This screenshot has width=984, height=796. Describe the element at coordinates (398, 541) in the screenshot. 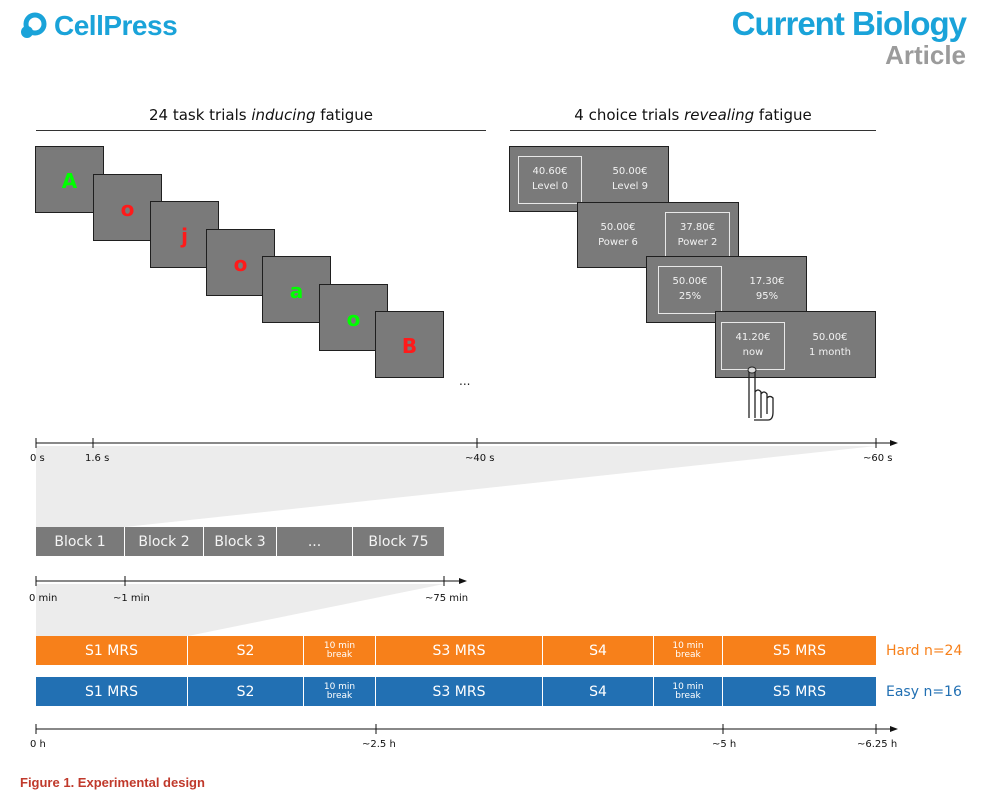

I see `block-cell: Block 75` at that location.